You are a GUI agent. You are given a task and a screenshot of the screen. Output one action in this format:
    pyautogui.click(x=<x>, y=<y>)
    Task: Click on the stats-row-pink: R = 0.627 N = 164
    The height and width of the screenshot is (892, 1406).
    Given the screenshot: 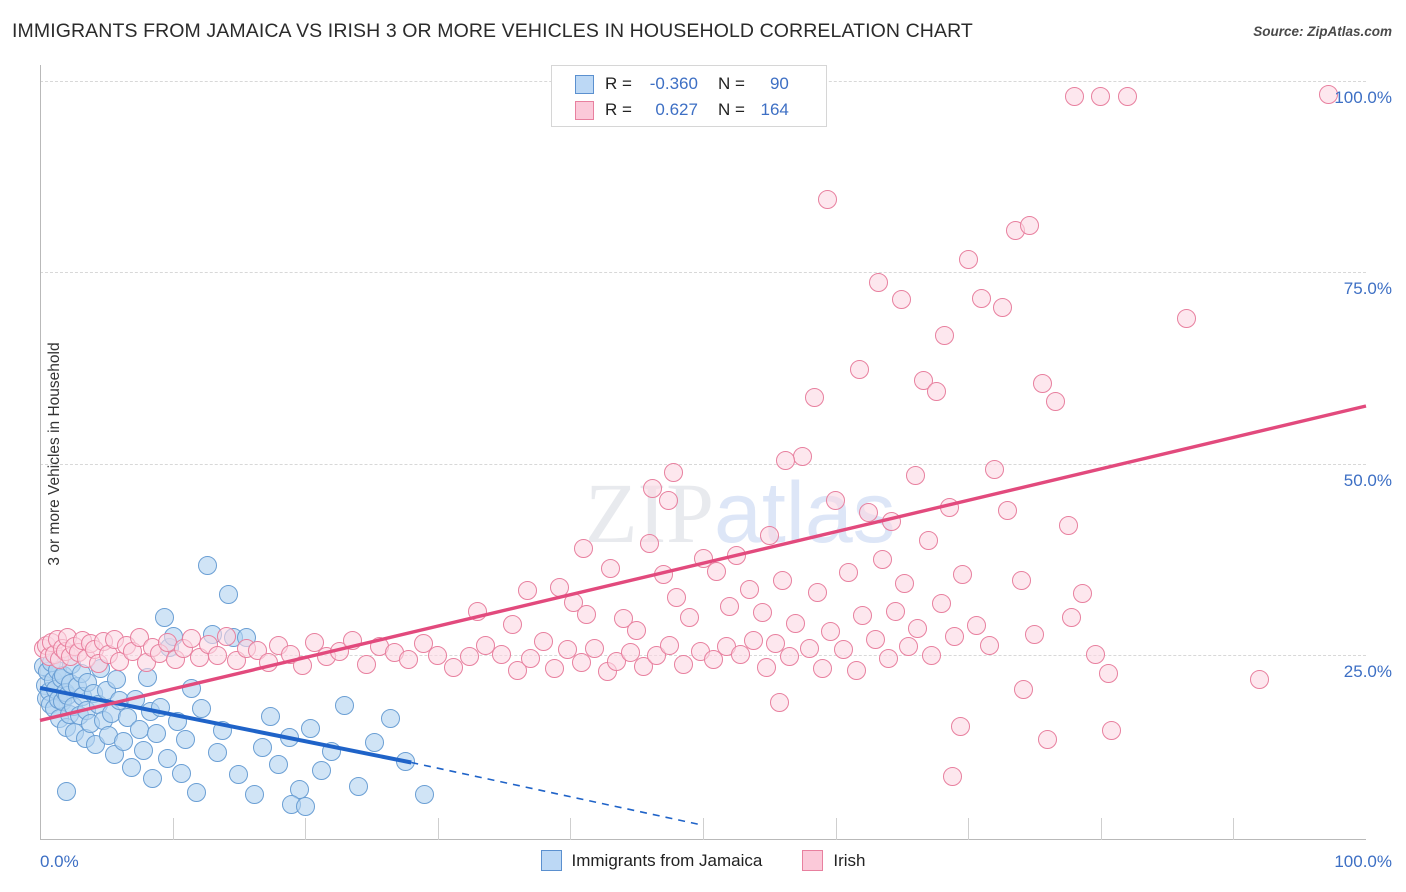 What is the action you would take?
    pyautogui.click(x=689, y=110)
    